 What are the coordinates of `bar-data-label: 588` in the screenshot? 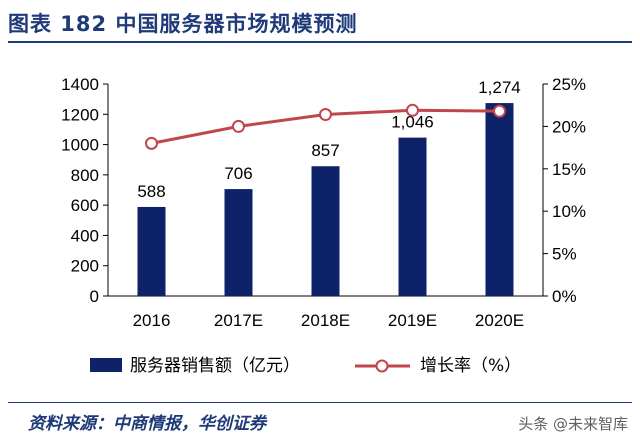 It's located at (151, 191).